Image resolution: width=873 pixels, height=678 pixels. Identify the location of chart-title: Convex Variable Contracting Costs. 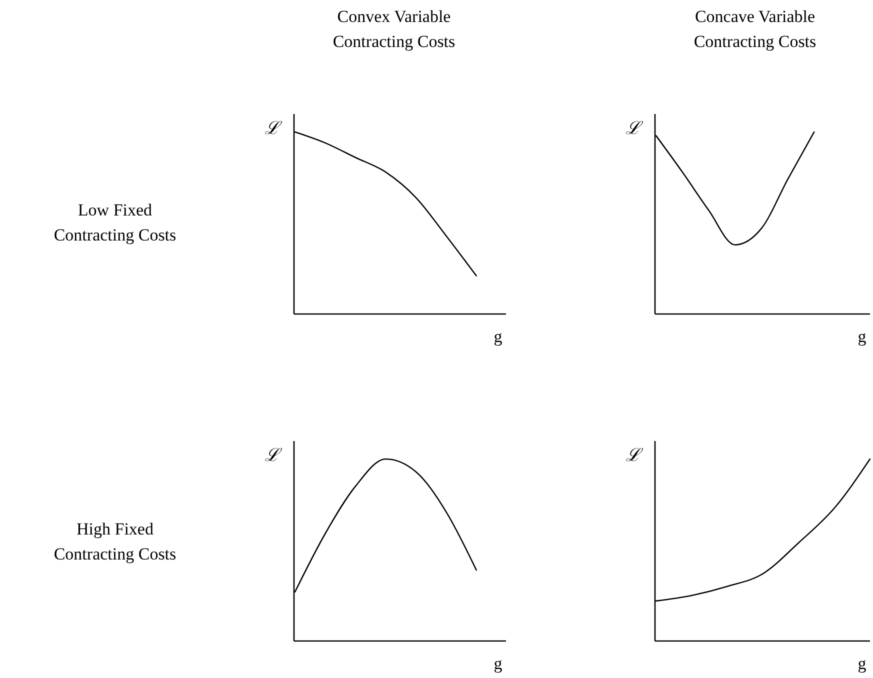
(394, 29).